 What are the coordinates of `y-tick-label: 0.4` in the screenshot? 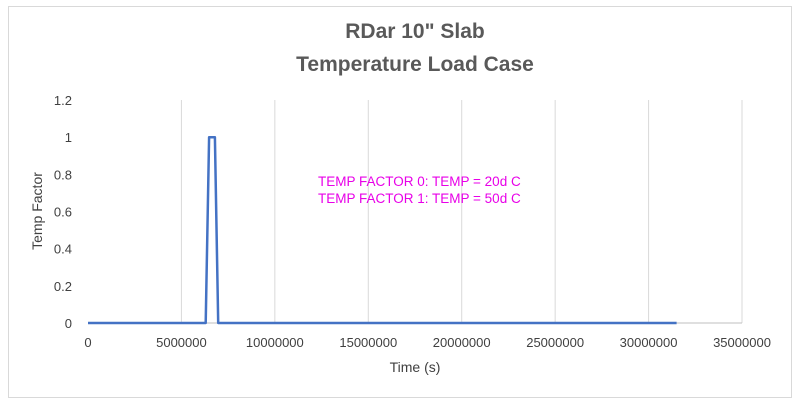 It's located at (63, 249).